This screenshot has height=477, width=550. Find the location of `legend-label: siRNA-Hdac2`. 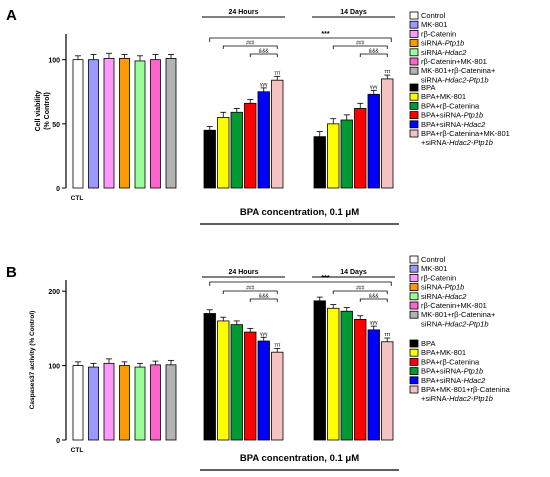

legend-label: siRNA-Hdac2 is located at coordinates (444, 296).